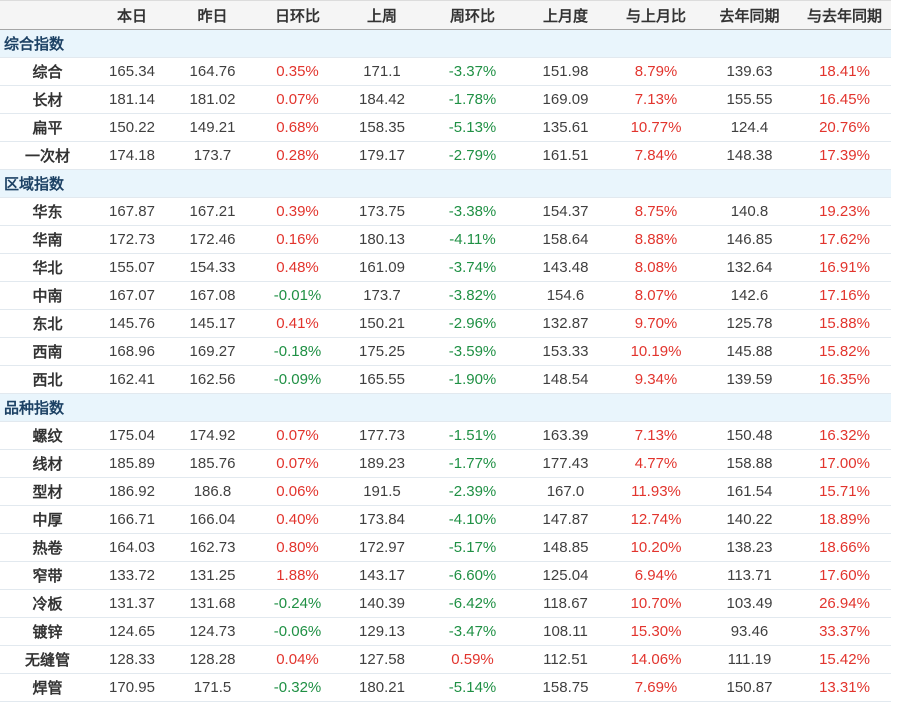 This screenshot has height=702, width=899. Describe the element at coordinates (445, 183) in the screenshot. I see `section-header-row: 区域指数` at that location.